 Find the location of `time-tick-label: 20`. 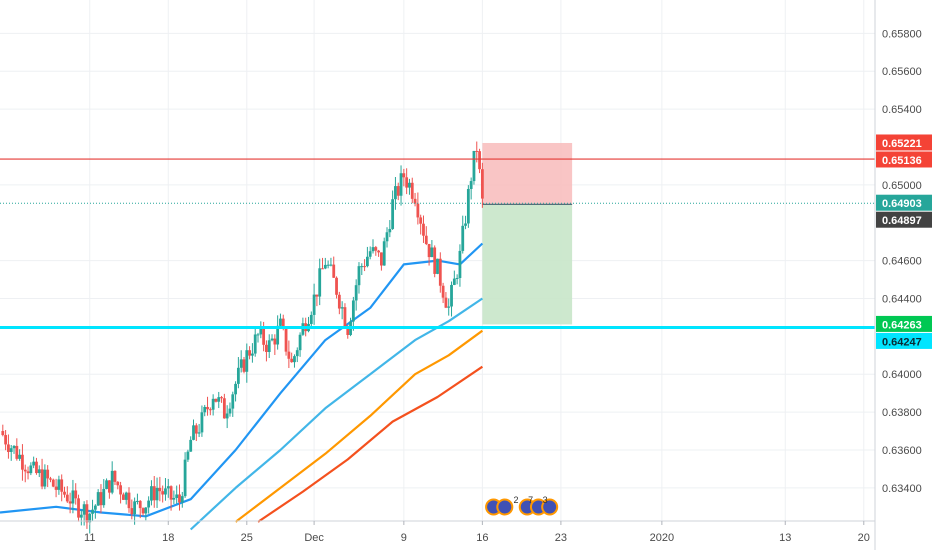

time-tick-label: 20 is located at coordinates (864, 538).